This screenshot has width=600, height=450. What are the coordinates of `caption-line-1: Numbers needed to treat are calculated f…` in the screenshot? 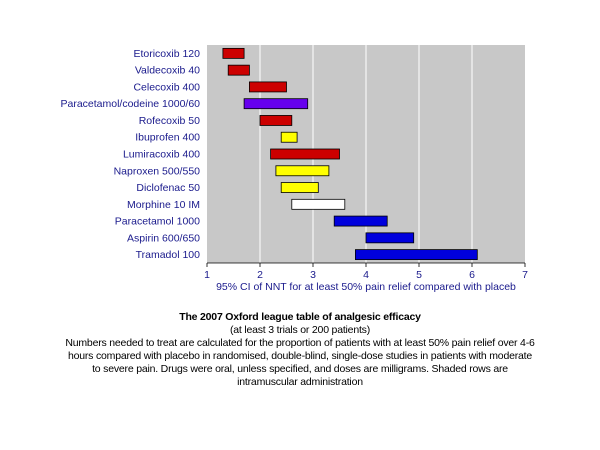 It's located at (300, 343).